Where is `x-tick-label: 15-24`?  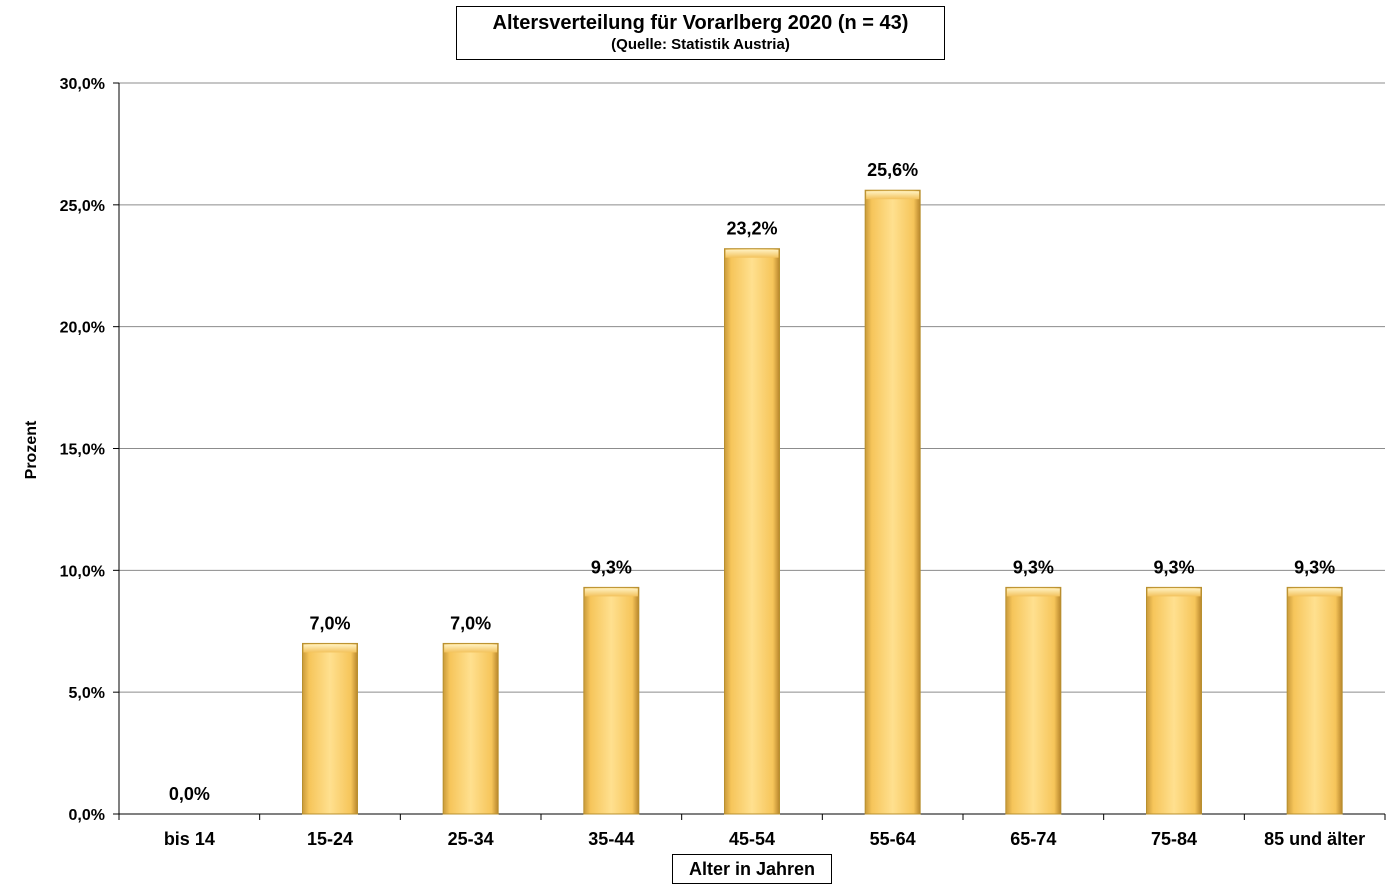 x-tick-label: 15-24 is located at coordinates (330, 839).